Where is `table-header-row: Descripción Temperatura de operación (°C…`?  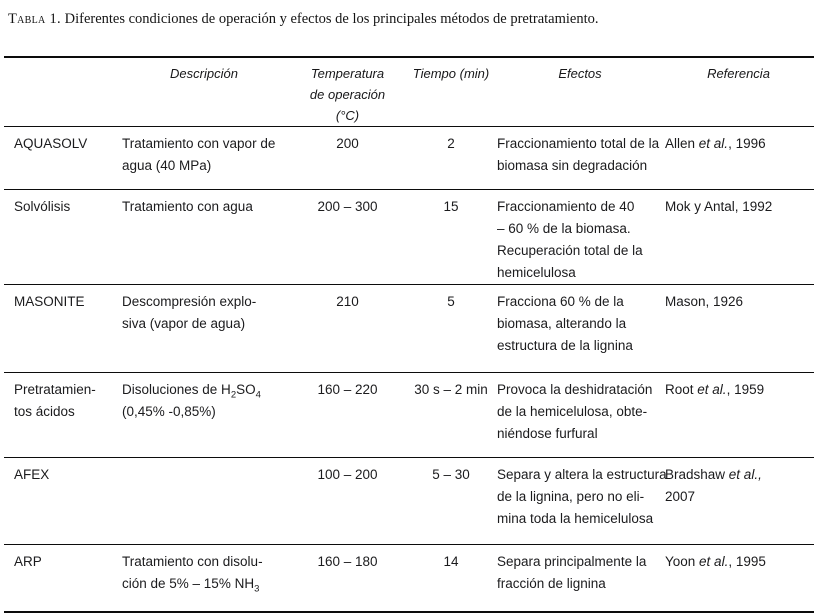 table-header-row: Descripción Temperatura de operación (°C… is located at coordinates (409, 92).